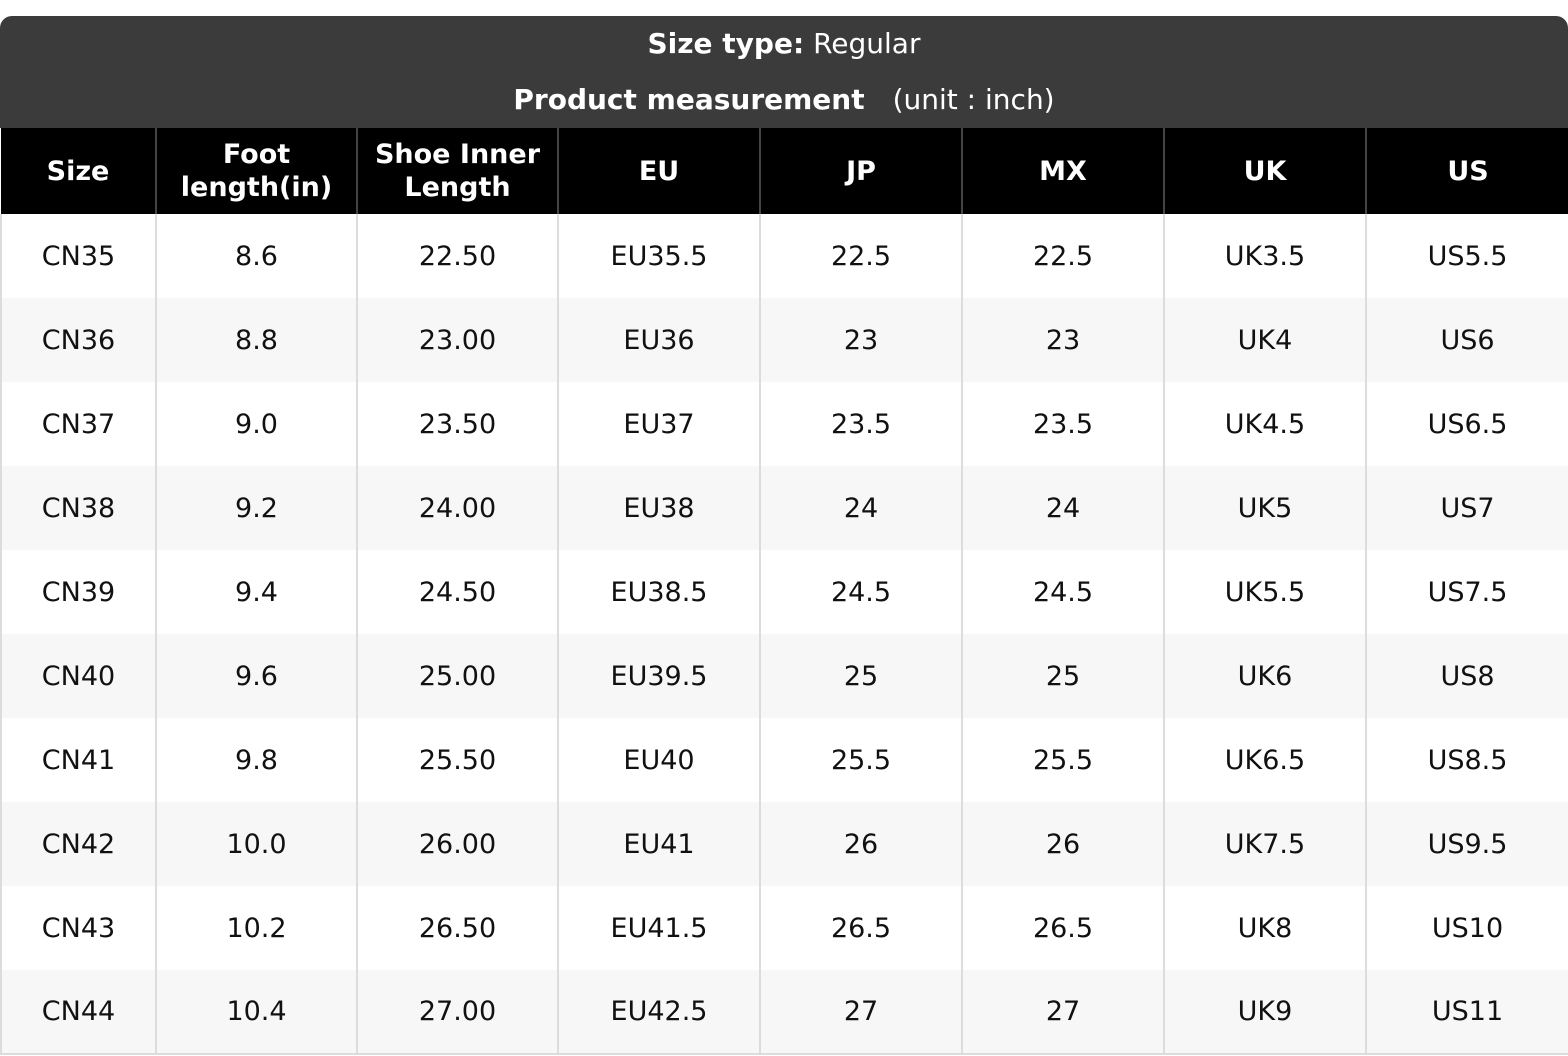  Describe the element at coordinates (1264, 256) in the screenshot. I see `table-cell-uk: UK3.5` at that location.